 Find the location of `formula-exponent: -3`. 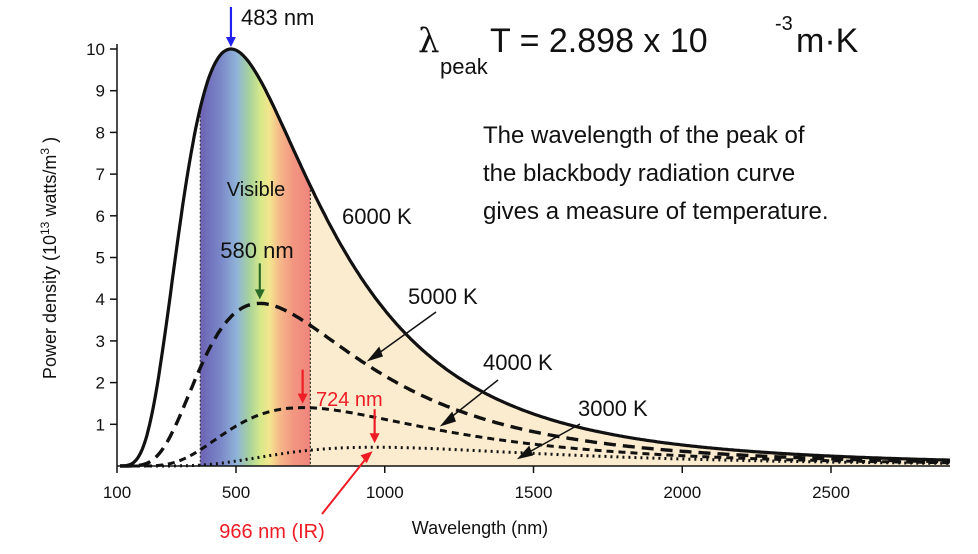

formula-exponent: -3 is located at coordinates (784, 24).